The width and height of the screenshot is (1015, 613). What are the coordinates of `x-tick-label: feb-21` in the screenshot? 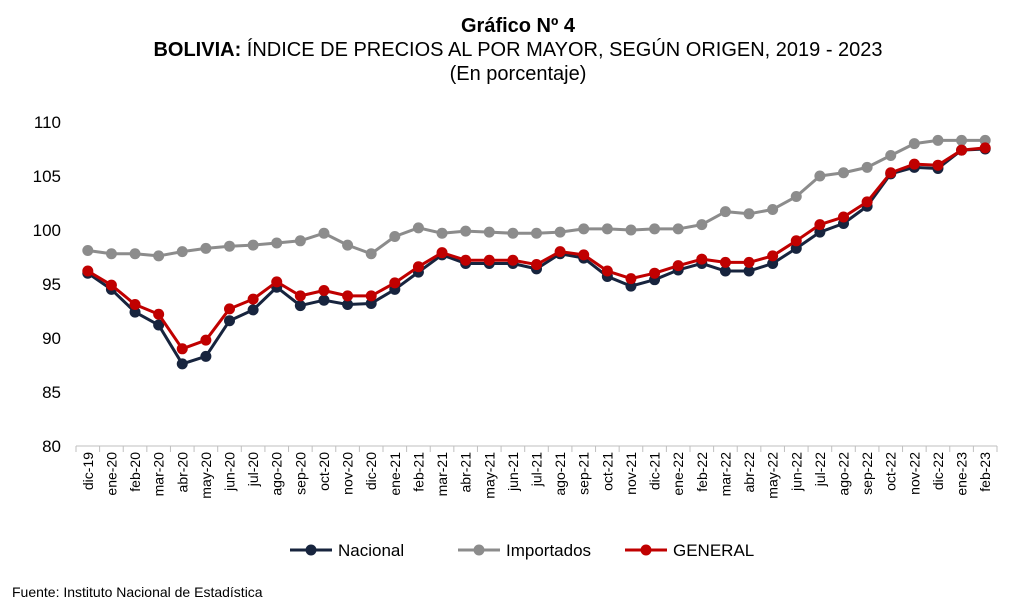 It's located at (418, 472).